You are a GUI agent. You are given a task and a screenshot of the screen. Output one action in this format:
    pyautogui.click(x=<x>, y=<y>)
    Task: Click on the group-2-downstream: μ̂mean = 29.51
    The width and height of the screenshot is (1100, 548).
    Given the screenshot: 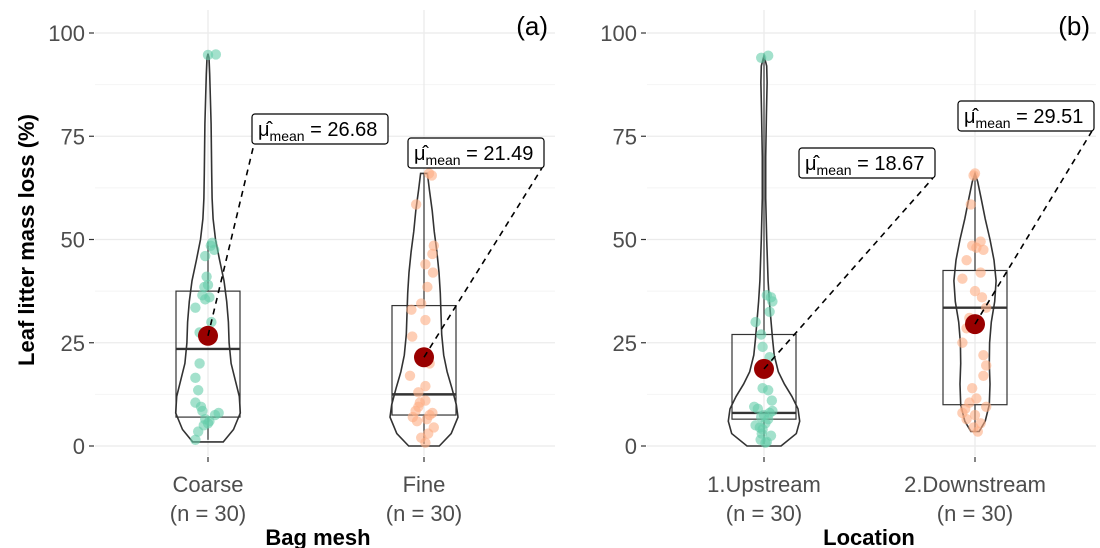 What is the action you would take?
    pyautogui.click(x=1018, y=268)
    